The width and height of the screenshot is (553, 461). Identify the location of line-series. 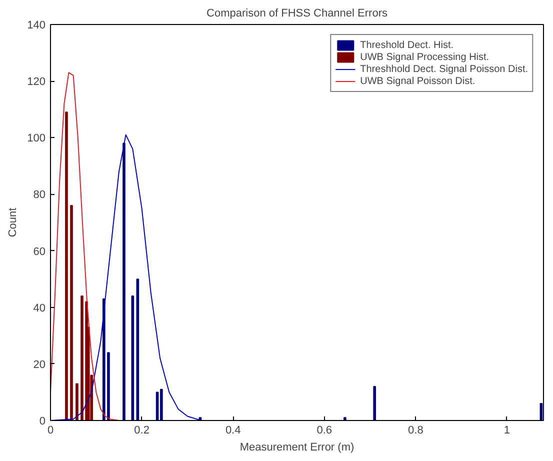
(85, 246).